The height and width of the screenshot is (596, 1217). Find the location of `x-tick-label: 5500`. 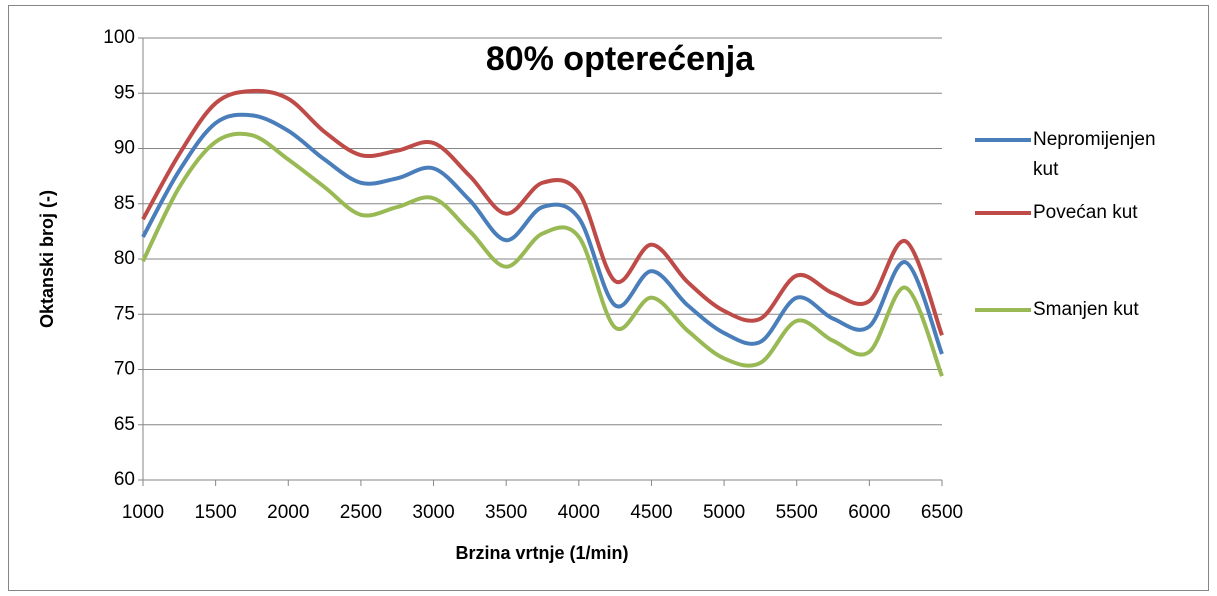

x-tick-label: 5500 is located at coordinates (797, 512).